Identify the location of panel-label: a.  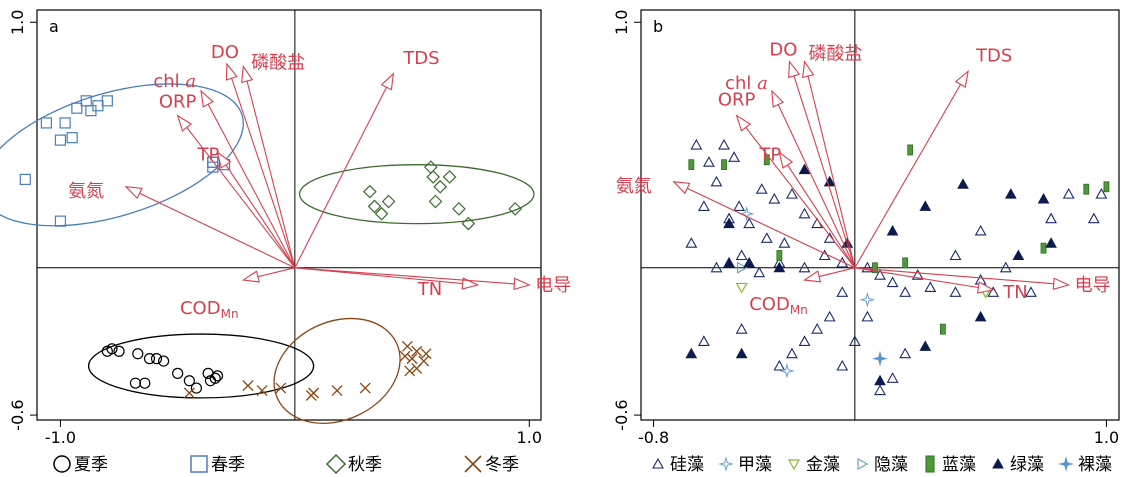
(54, 26).